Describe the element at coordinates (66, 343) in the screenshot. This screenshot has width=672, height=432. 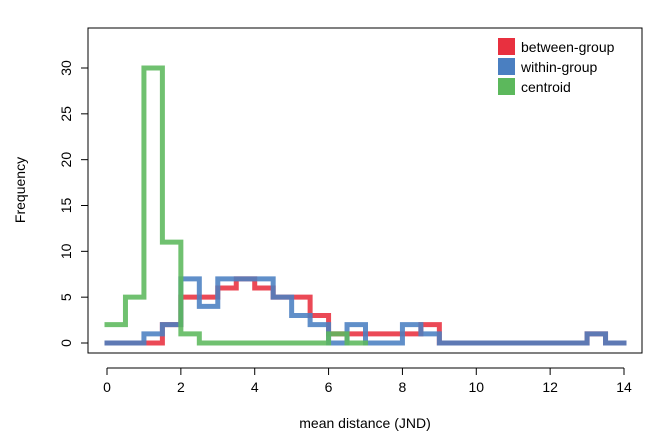
I see `y-tick-label: 0` at that location.